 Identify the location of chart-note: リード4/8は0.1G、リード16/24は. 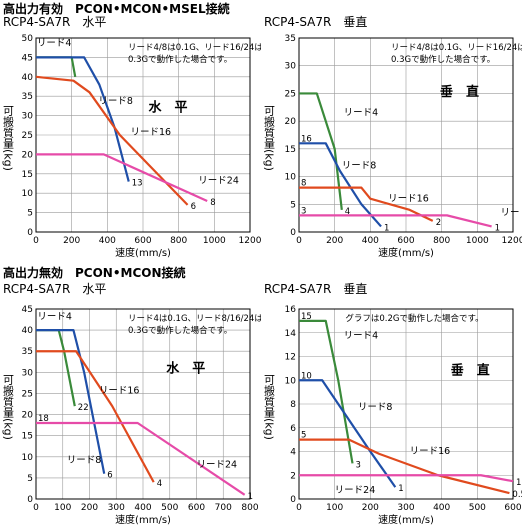
(456, 48).